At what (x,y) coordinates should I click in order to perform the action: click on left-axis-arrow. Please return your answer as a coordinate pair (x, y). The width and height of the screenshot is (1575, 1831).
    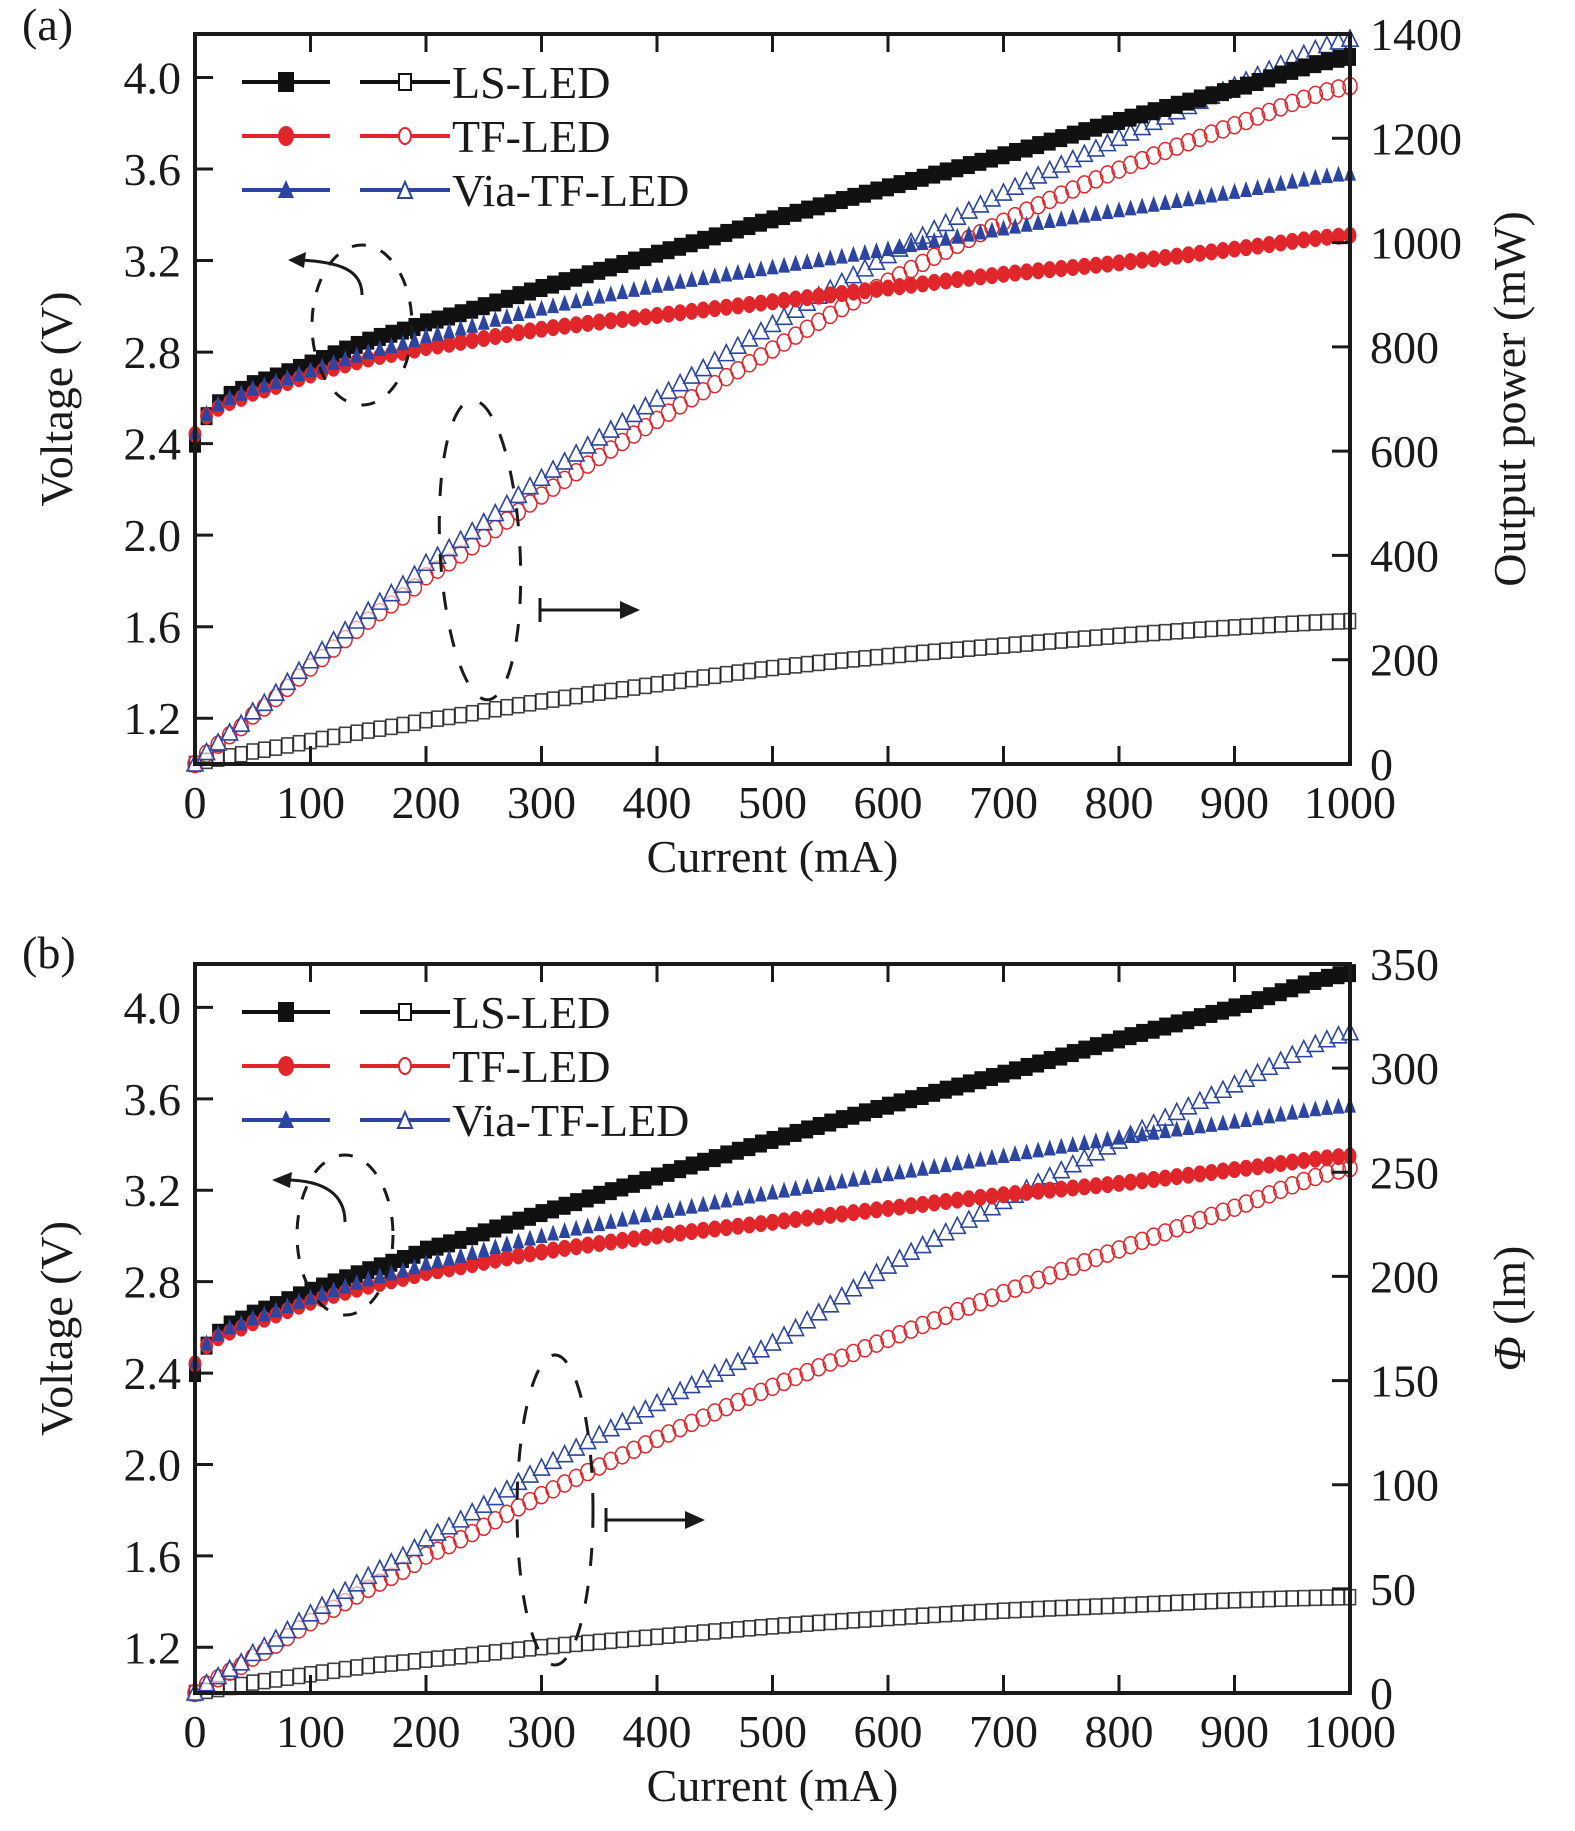
    Looking at the image, I should click on (315, 1200).